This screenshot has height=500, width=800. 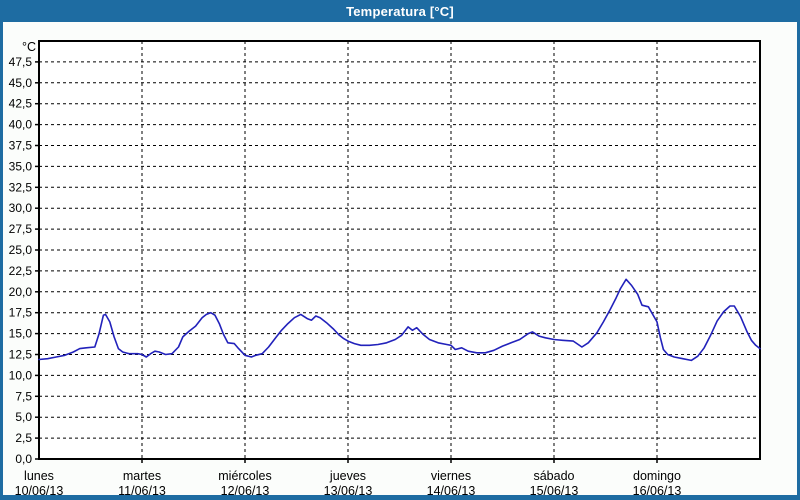 What do you see at coordinates (39, 476) in the screenshot?
I see `x-day-label: lunes` at bounding box center [39, 476].